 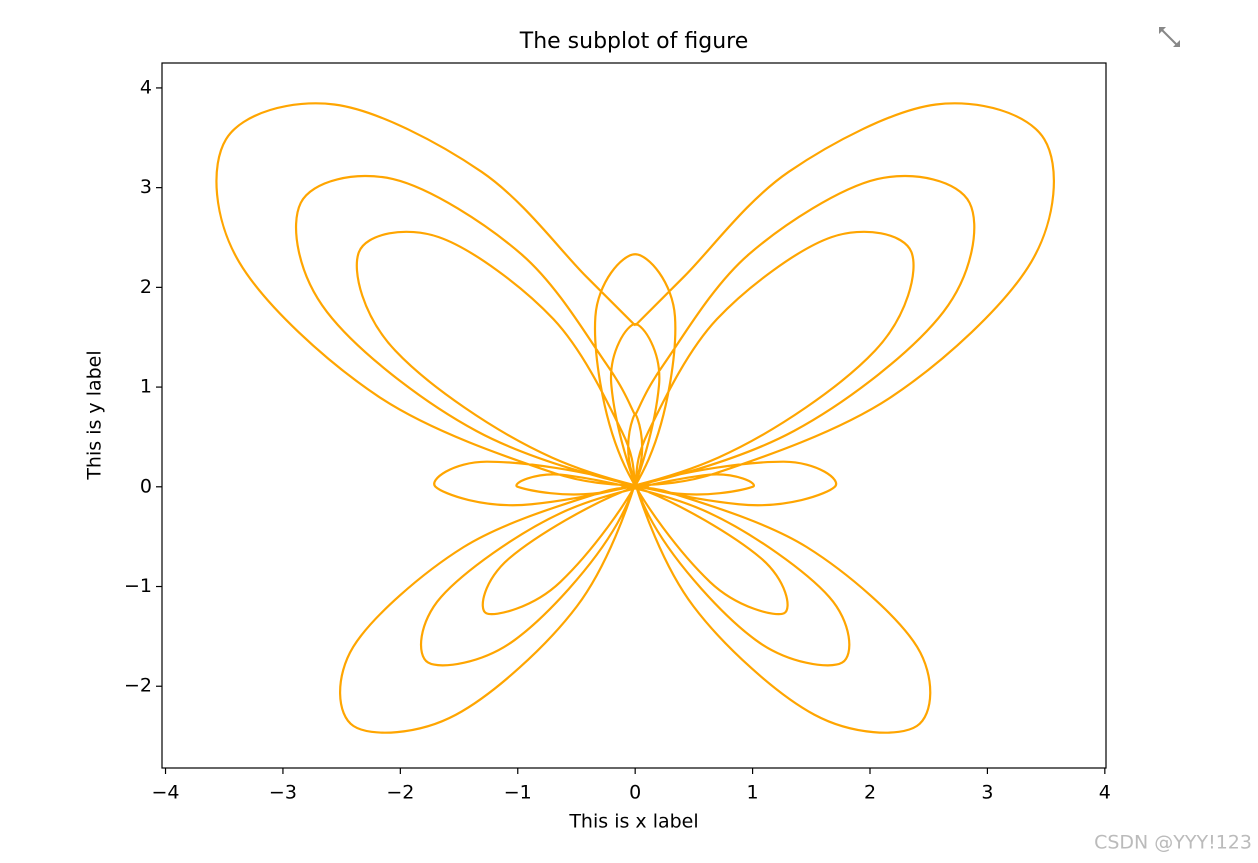 I want to click on watermark: CSDN @YYY!123, so click(x=1173, y=843).